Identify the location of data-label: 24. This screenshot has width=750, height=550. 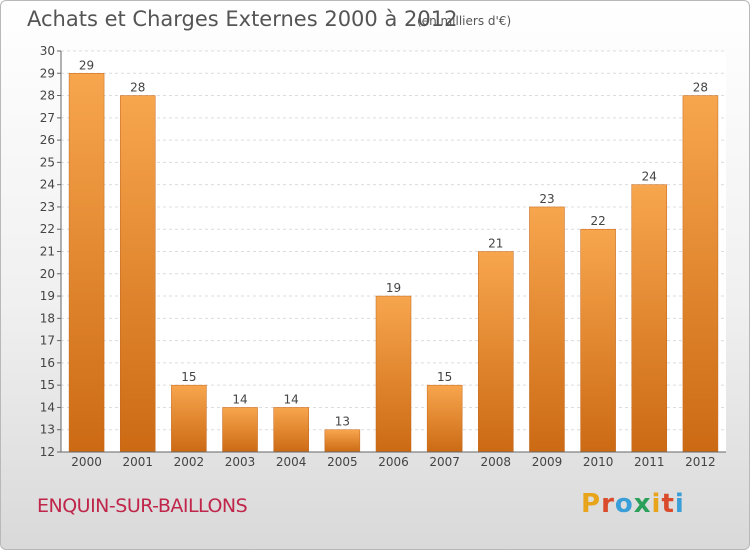
(649, 177).